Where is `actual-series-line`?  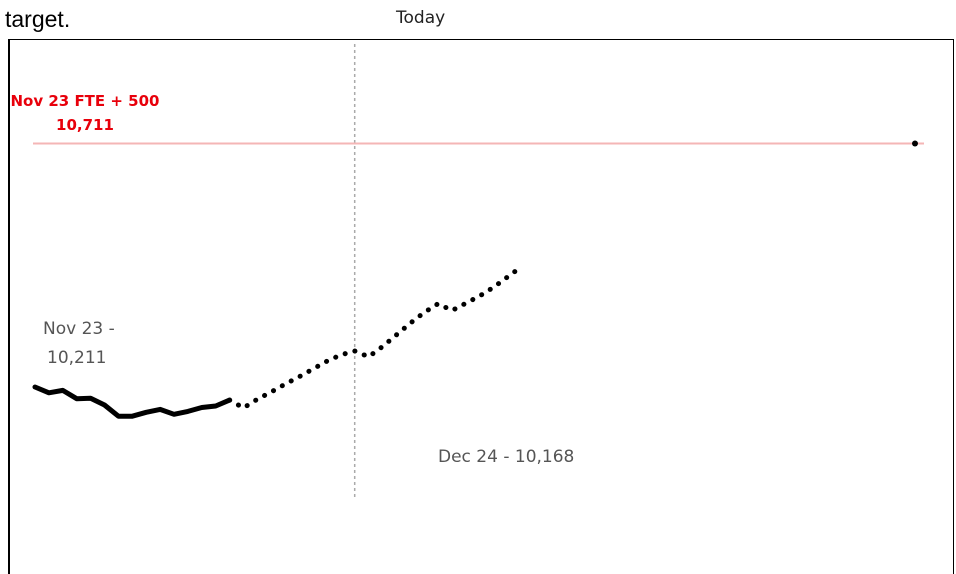
actual-series-line is located at coordinates (132, 401).